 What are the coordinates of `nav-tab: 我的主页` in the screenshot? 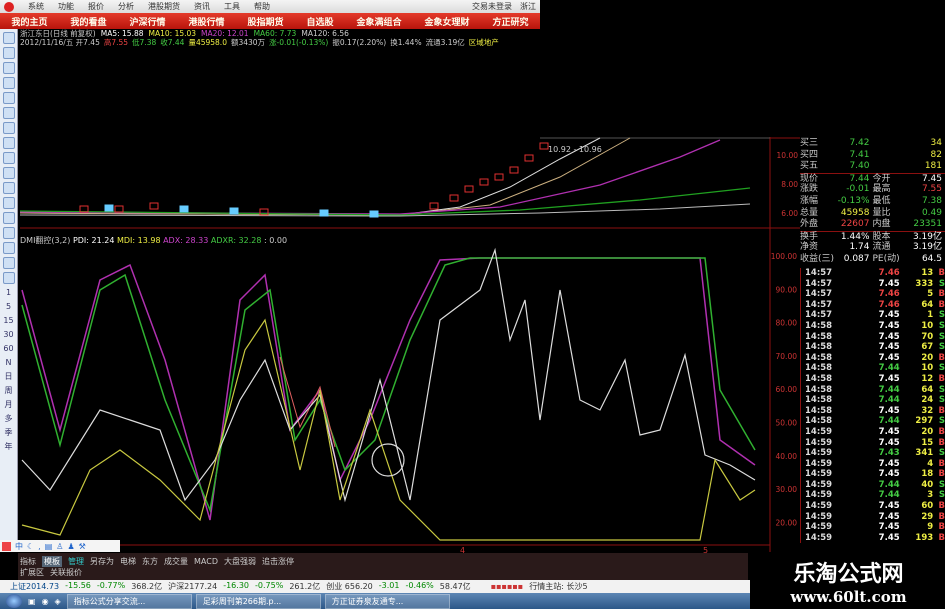 It's located at (29, 22).